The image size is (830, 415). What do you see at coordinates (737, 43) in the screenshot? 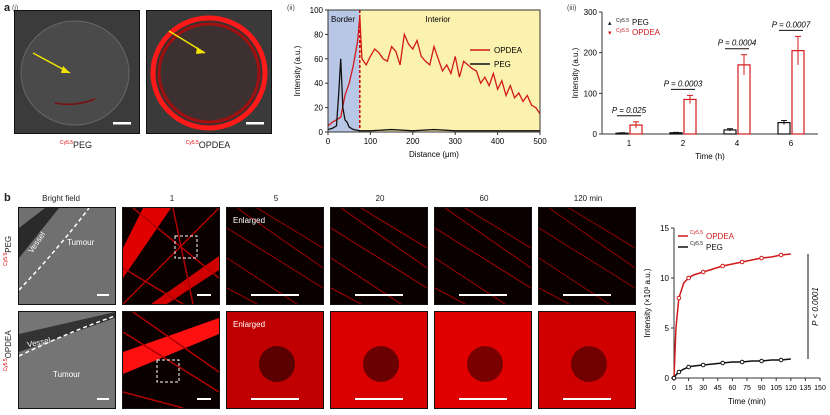
I see `pvalue-label: P = 0.0004` at bounding box center [737, 43].